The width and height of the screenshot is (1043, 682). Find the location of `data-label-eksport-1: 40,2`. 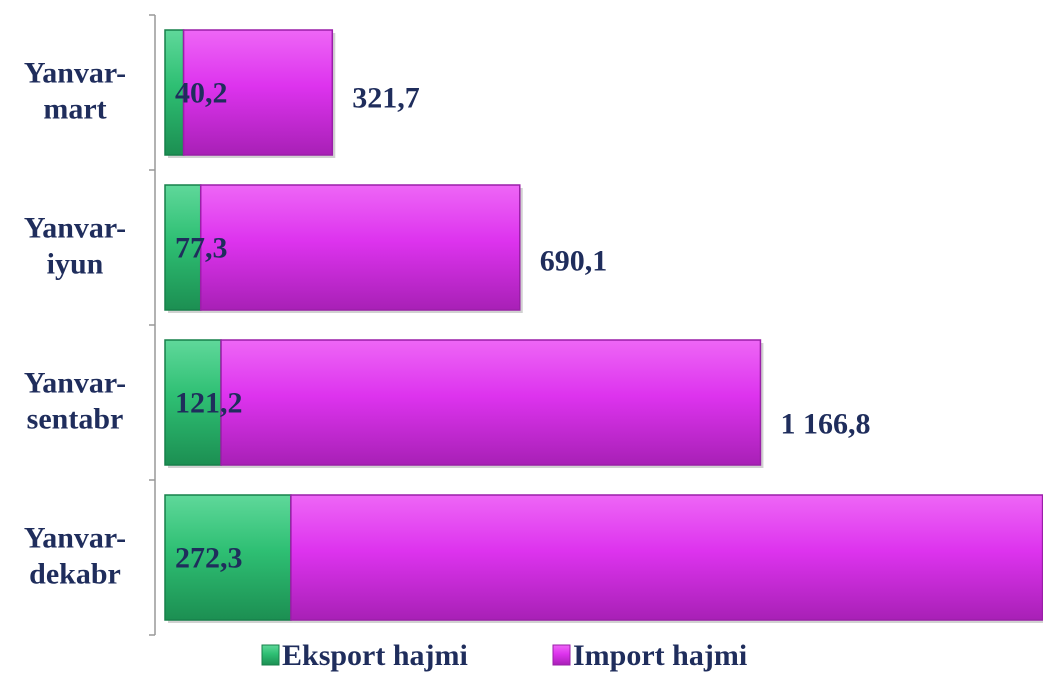

data-label-eksport-1: 40,2 is located at coordinates (201, 93).